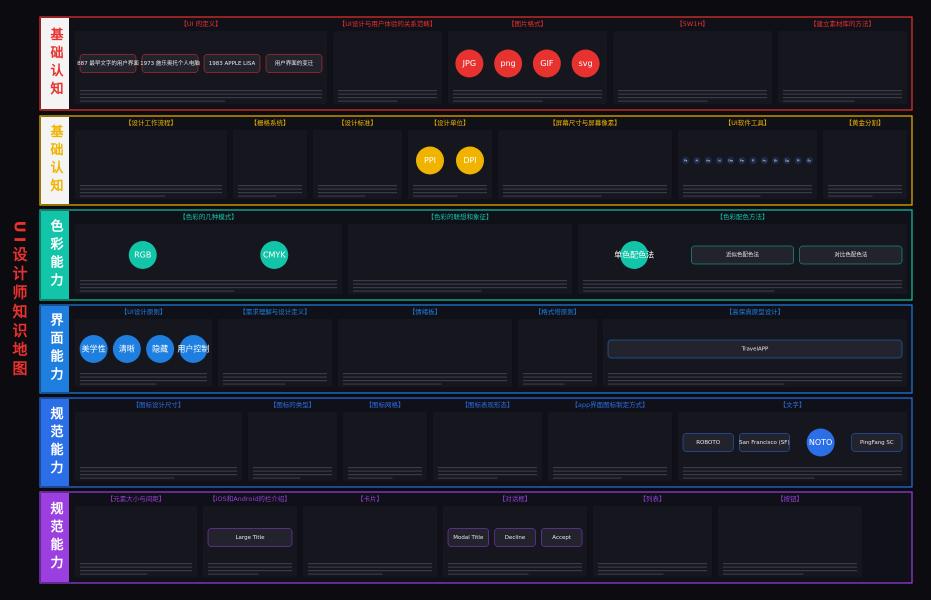 This screenshot has height=600, width=931. What do you see at coordinates (547, 63) in the screenshot?
I see `item-label: GIF` at bounding box center [547, 63].